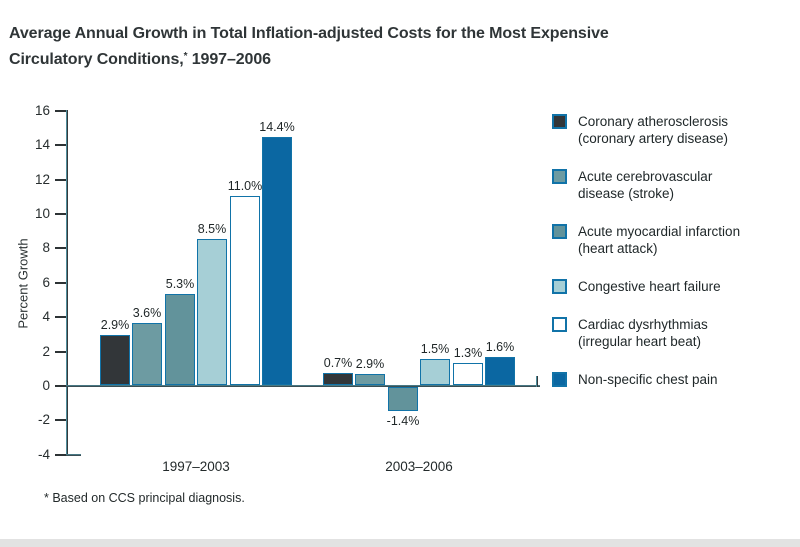 Image resolution: width=800 pixels, height=547 pixels. What do you see at coordinates (46, 282) in the screenshot?
I see `y-tick-label: 6` at bounding box center [46, 282].